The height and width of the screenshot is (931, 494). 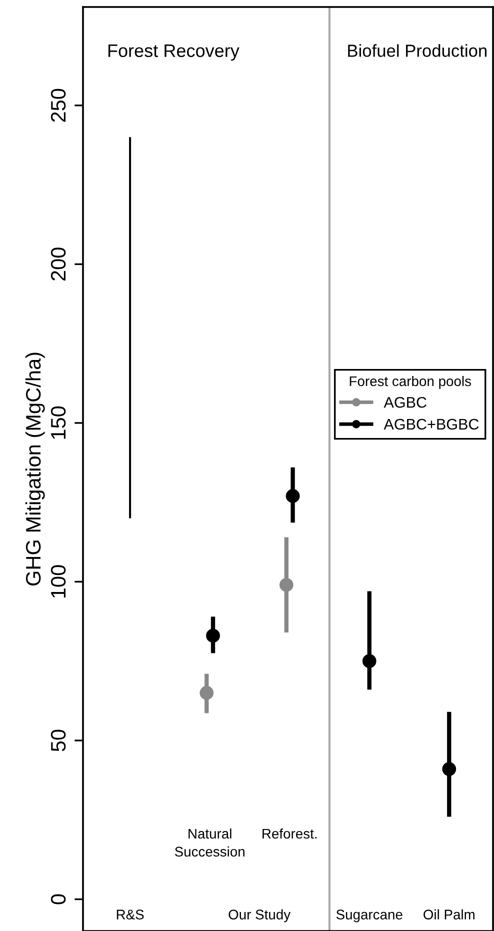 I want to click on legend-label: AGBC, so click(x=405, y=402).